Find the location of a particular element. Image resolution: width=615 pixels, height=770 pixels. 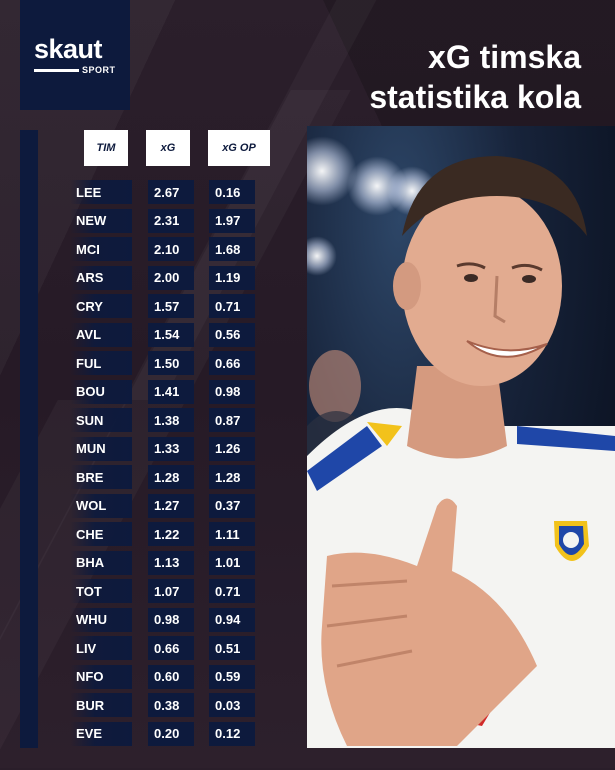

header-xg: xG is located at coordinates (168, 148).